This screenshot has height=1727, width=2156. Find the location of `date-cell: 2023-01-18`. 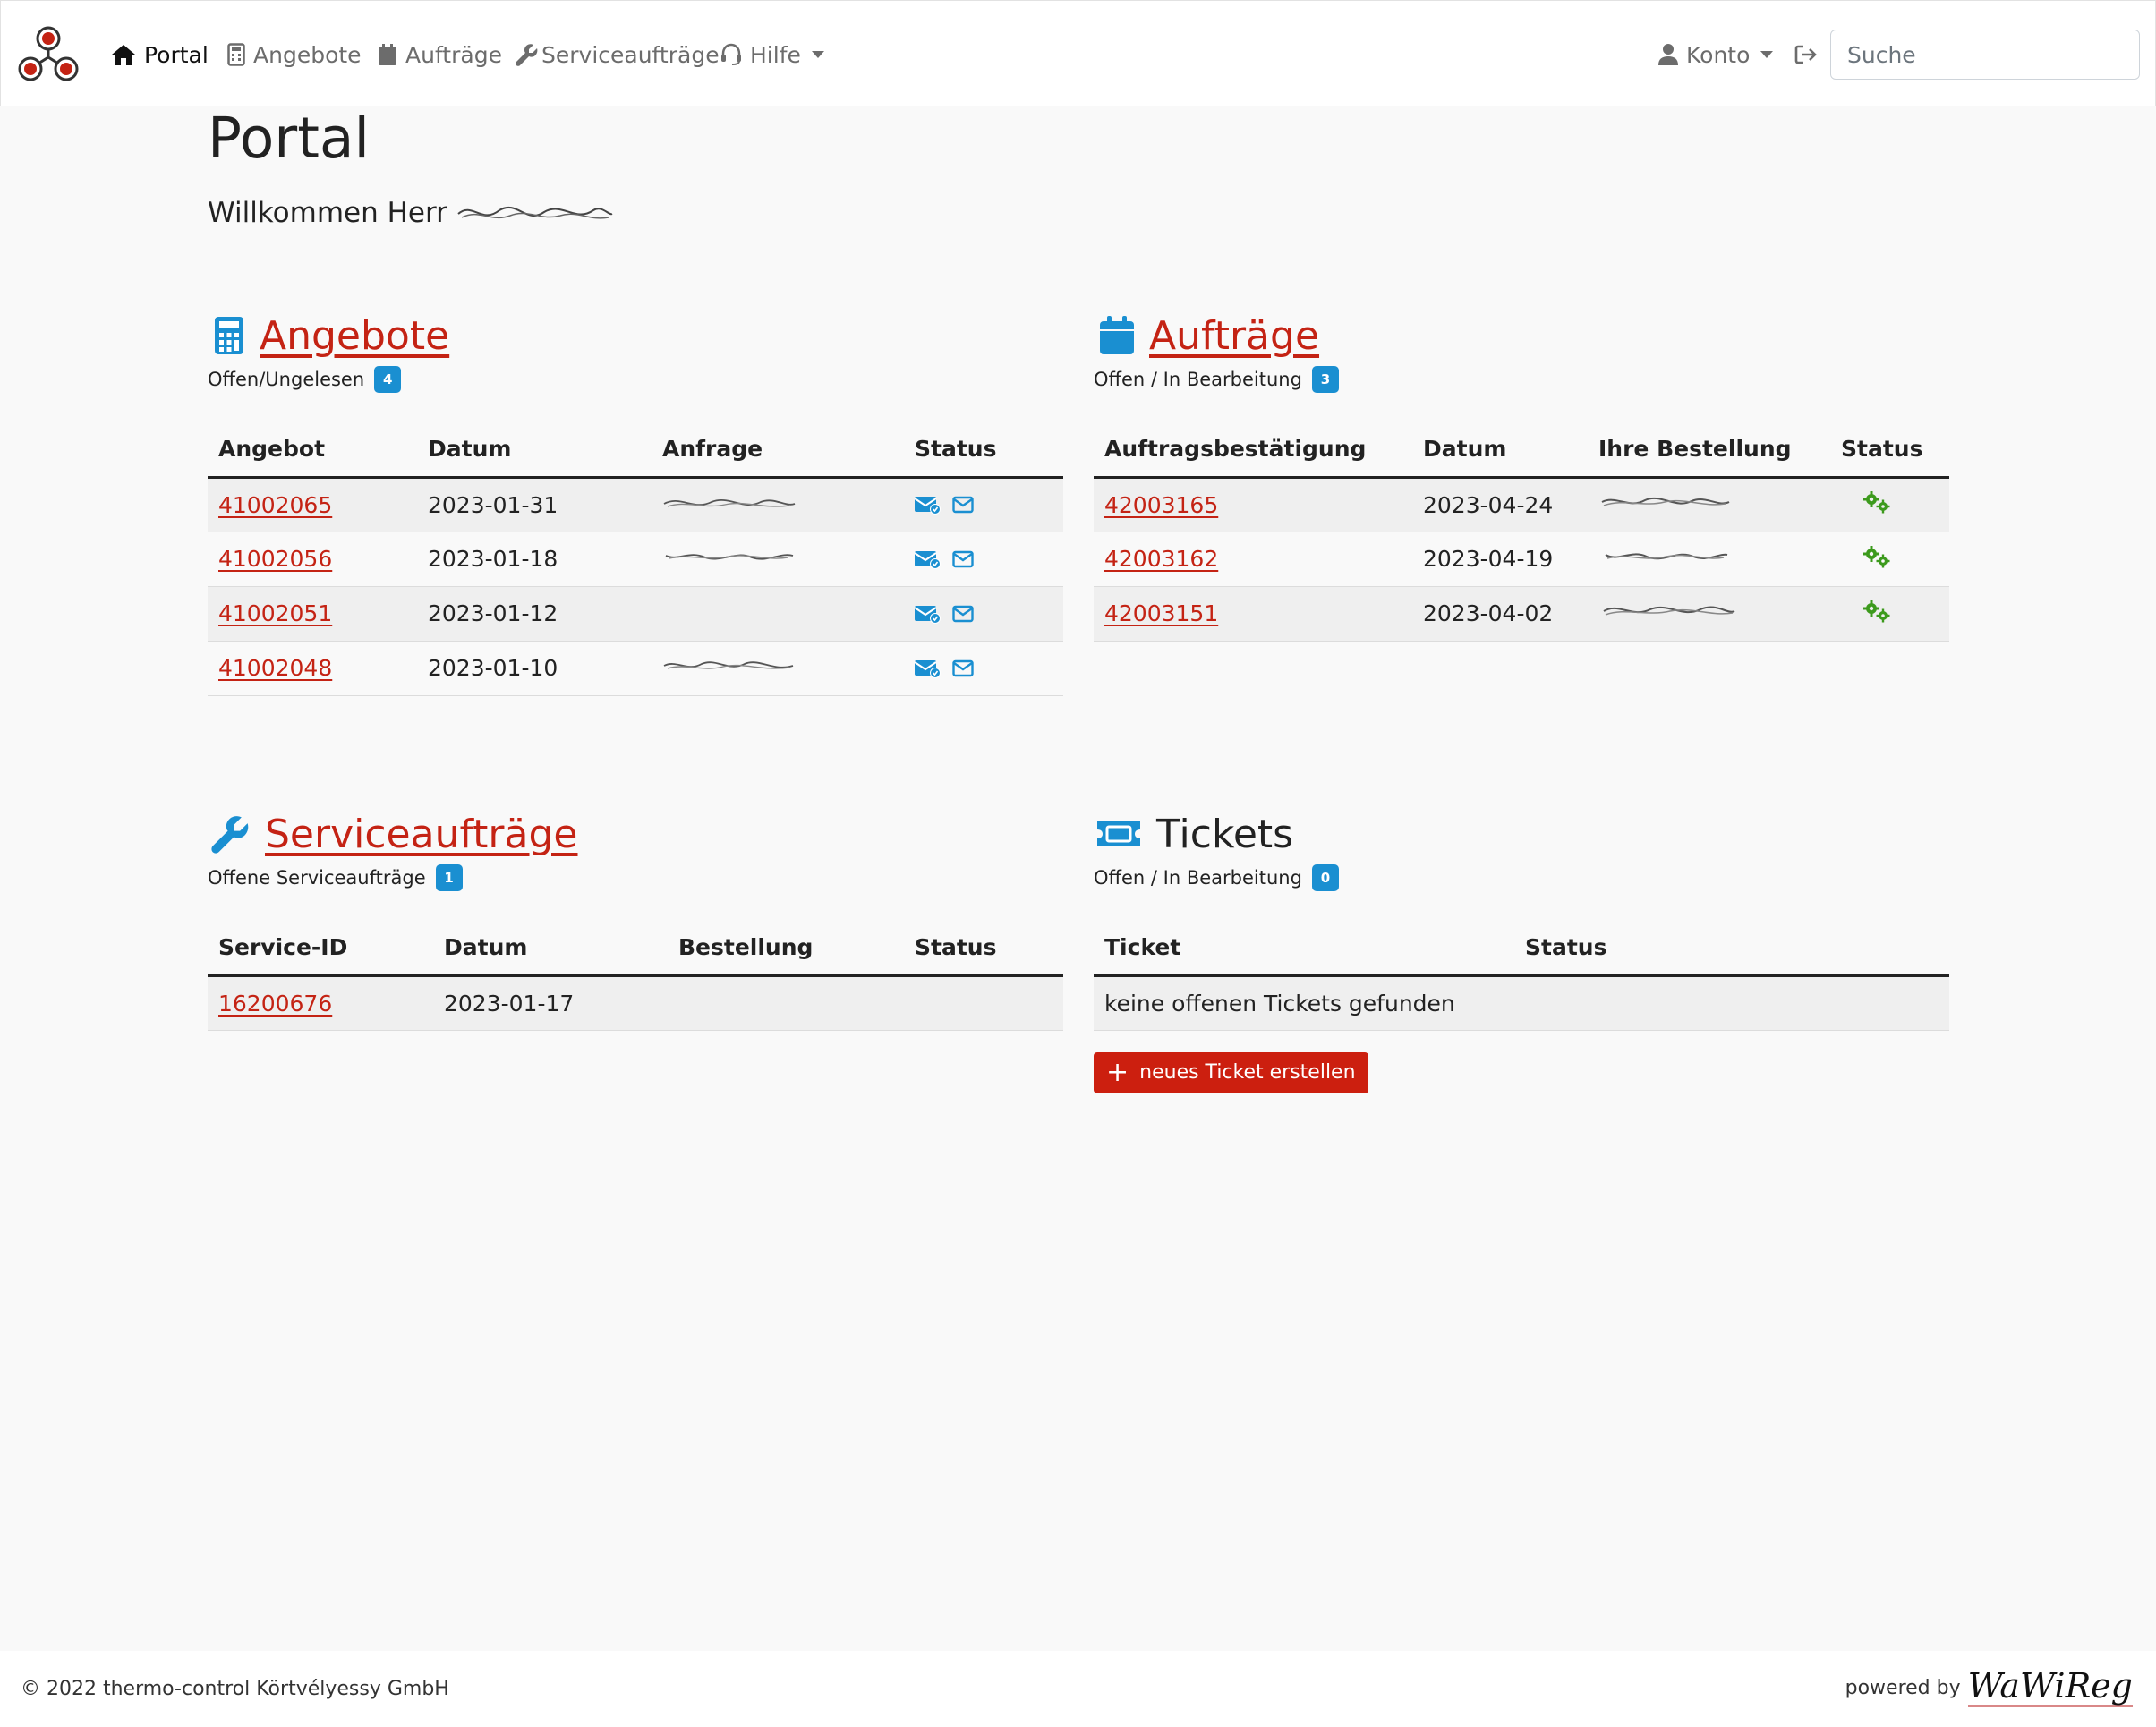

date-cell: 2023-01-18 is located at coordinates (534, 560).